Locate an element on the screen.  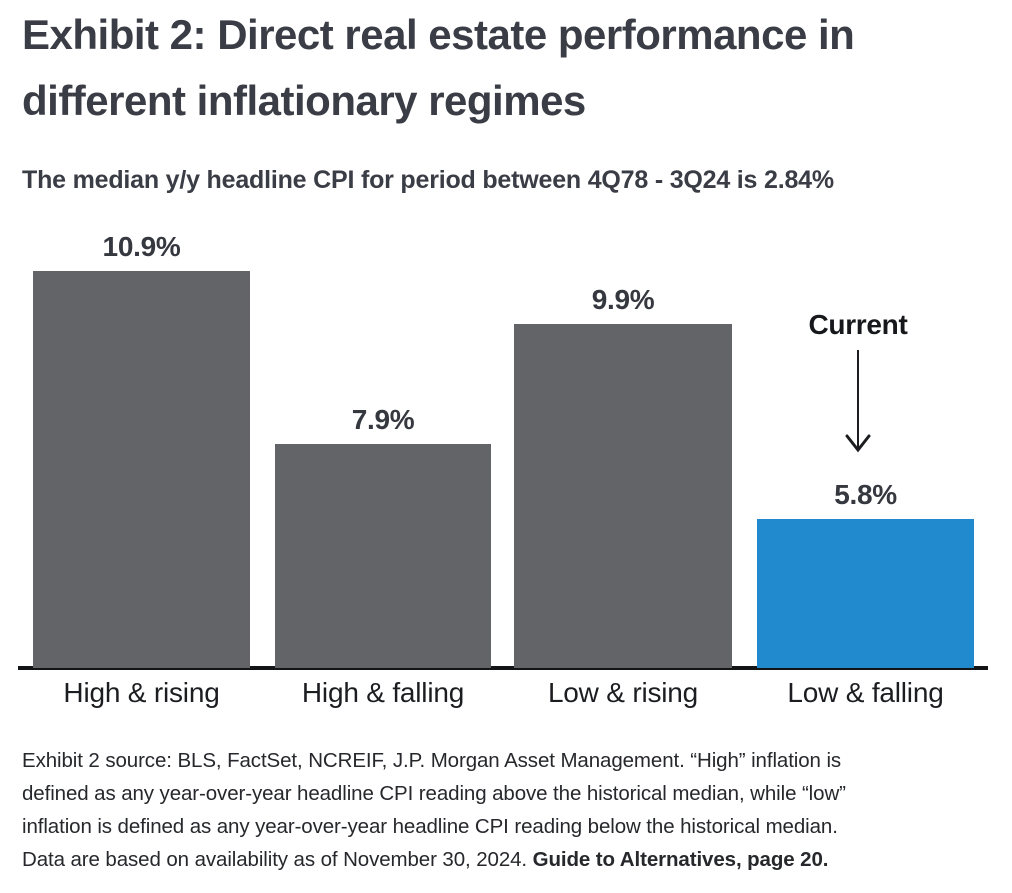
bar-category-label-low-falling: Low & falling is located at coordinates (865, 692).